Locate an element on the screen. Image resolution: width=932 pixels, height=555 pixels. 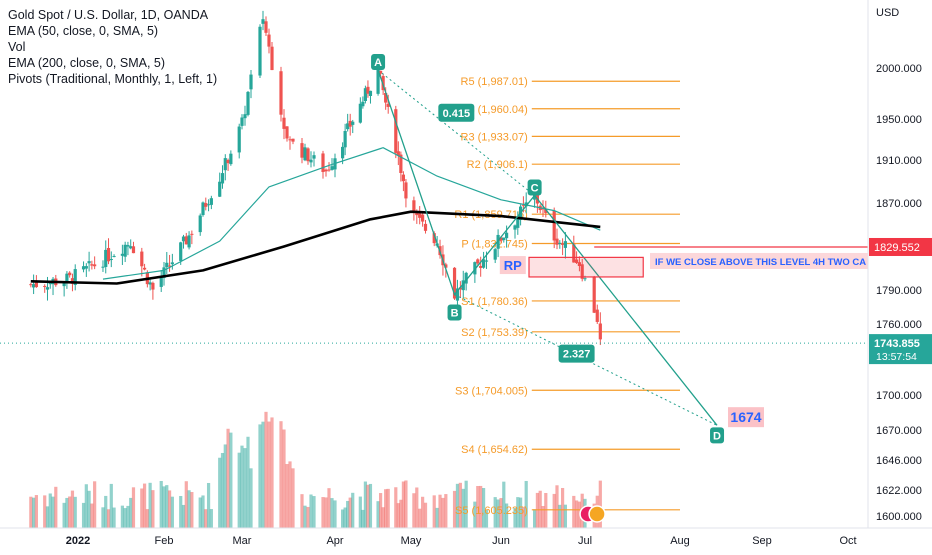
target-label: 1674 is located at coordinates (745, 417).